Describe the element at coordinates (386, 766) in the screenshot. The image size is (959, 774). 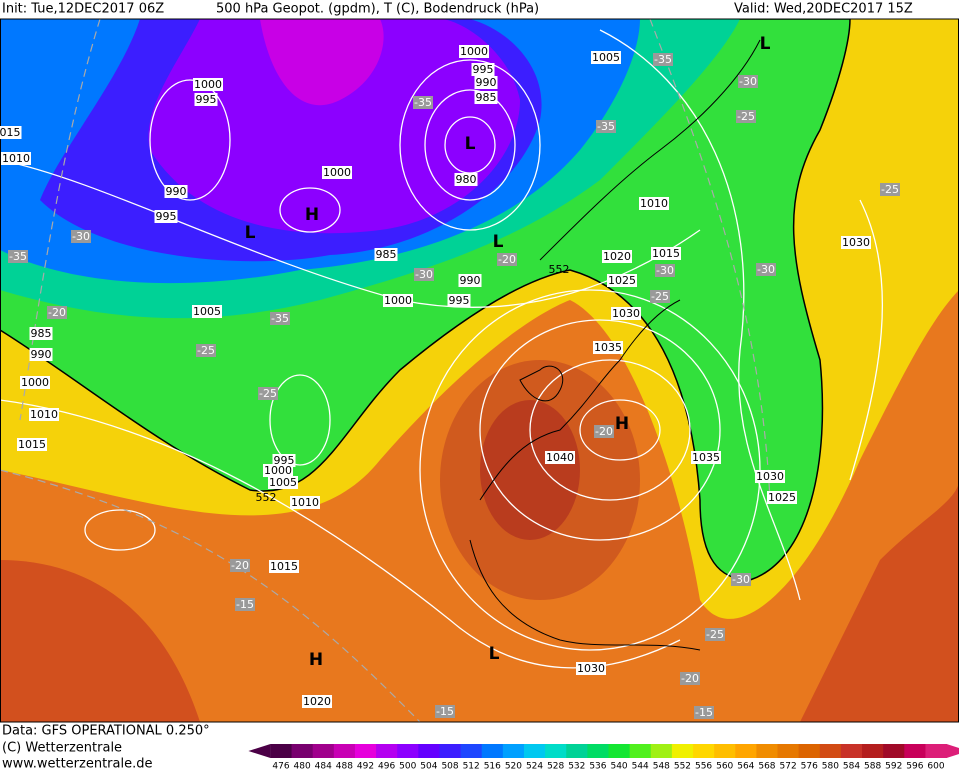
I see `colorbar-label: 496` at that location.